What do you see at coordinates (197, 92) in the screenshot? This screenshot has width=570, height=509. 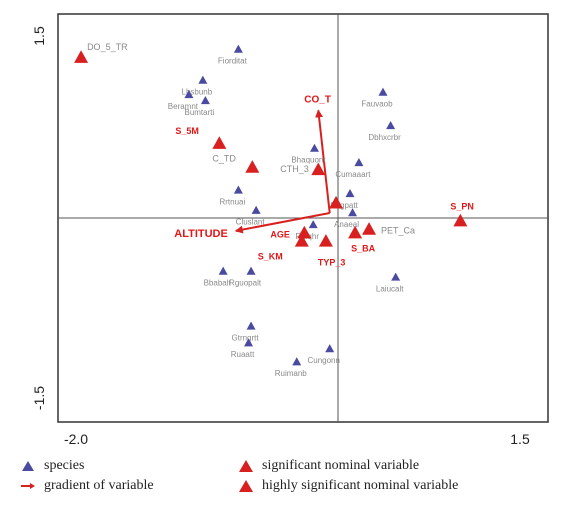 I see `species-label: Lbsbunb` at bounding box center [197, 92].